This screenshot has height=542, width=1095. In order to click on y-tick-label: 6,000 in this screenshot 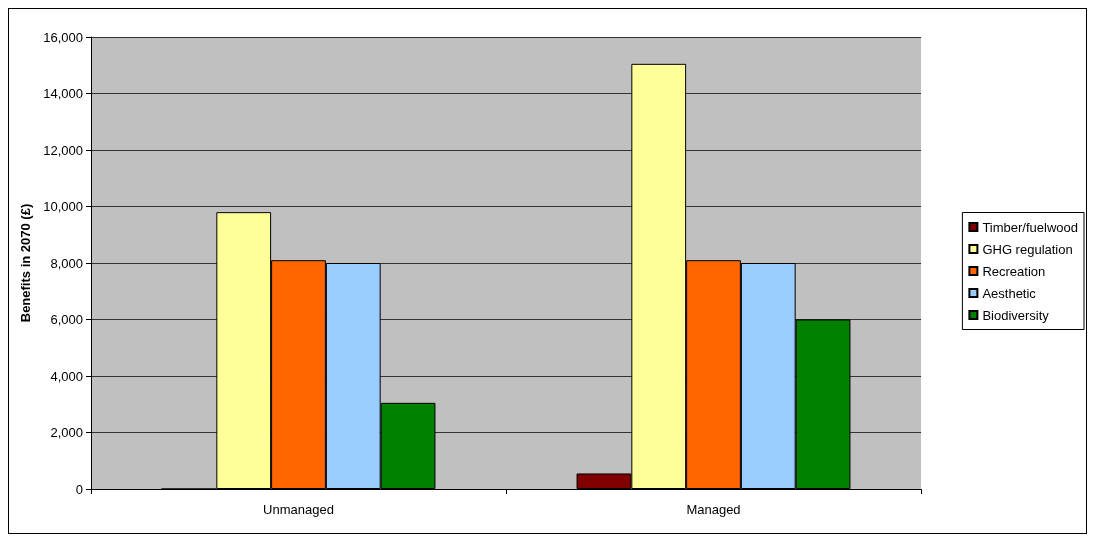, I will do `click(66, 319)`.